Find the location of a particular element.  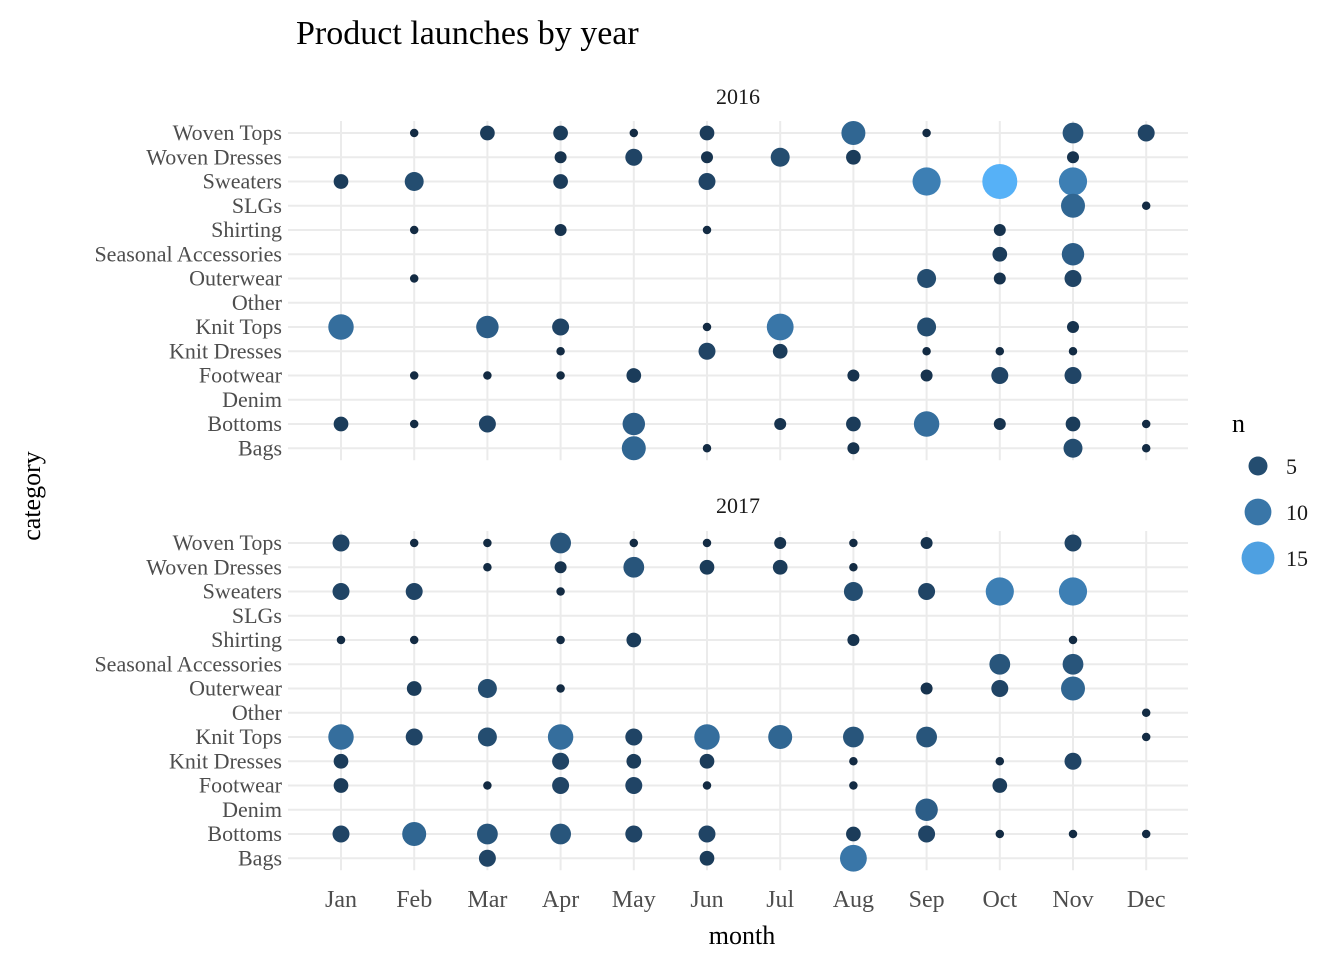

point-bottoms-feb is located at coordinates (414, 424).